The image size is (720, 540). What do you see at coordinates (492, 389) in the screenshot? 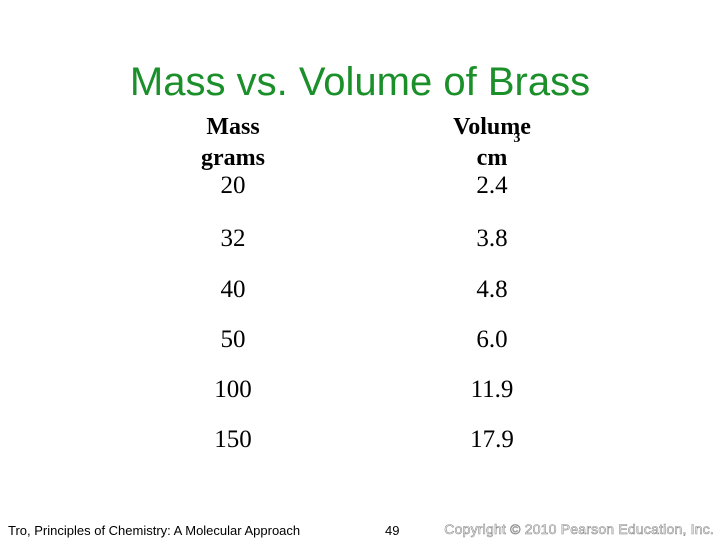
I see `volume-cell: 11.9` at bounding box center [492, 389].